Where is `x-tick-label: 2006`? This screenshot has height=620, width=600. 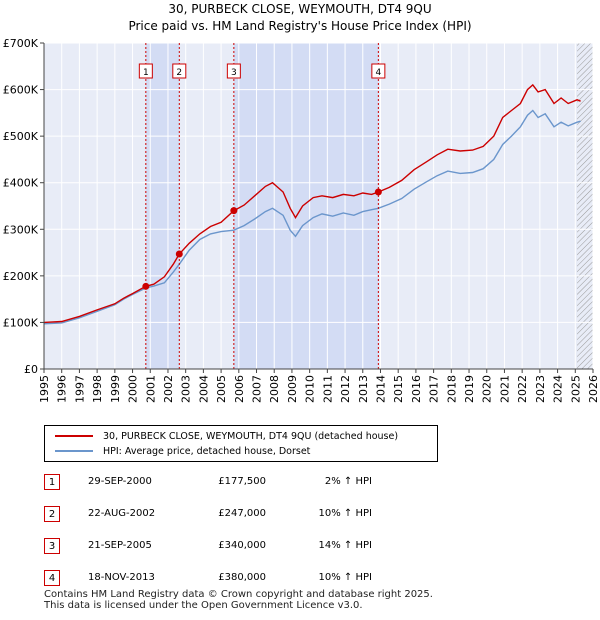
x-tick-label: 2006 is located at coordinates (239, 389).